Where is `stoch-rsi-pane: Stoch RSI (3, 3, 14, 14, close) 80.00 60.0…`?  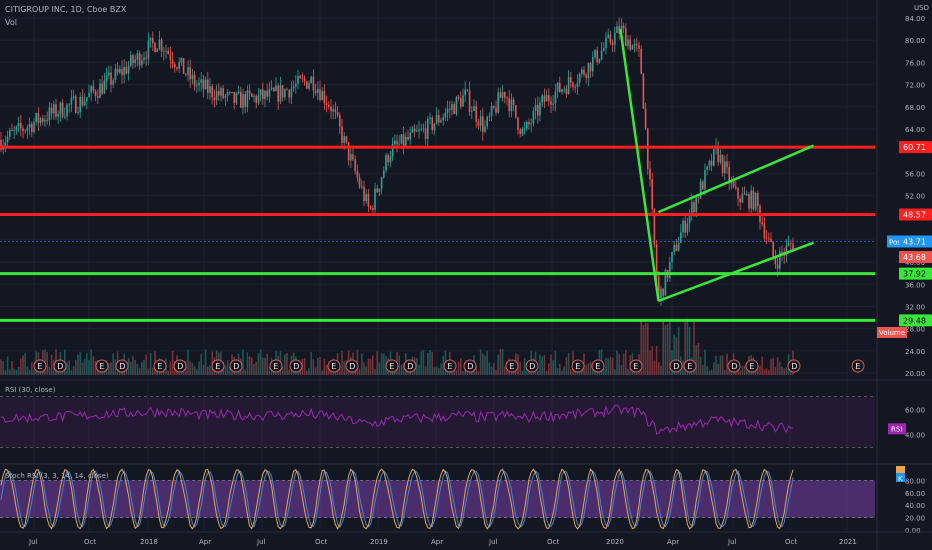
stoch-rsi-pane: Stoch RSI (3, 3, 14, 14, close) 80.00 60.0… is located at coordinates (462, 500).